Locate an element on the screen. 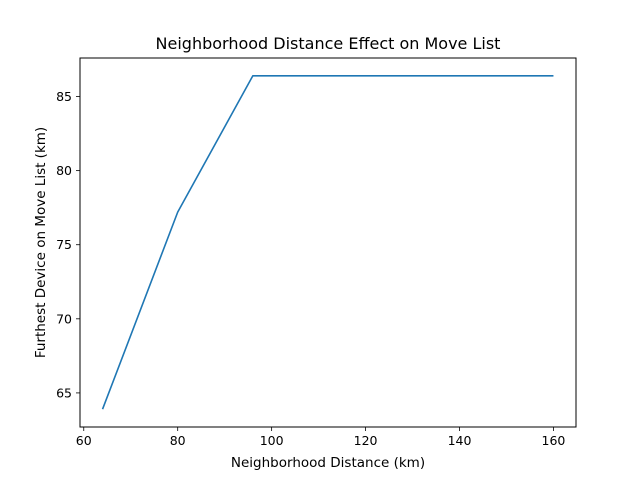  y-axis-label: Furthest Device on Move List (km) is located at coordinates (41, 242).